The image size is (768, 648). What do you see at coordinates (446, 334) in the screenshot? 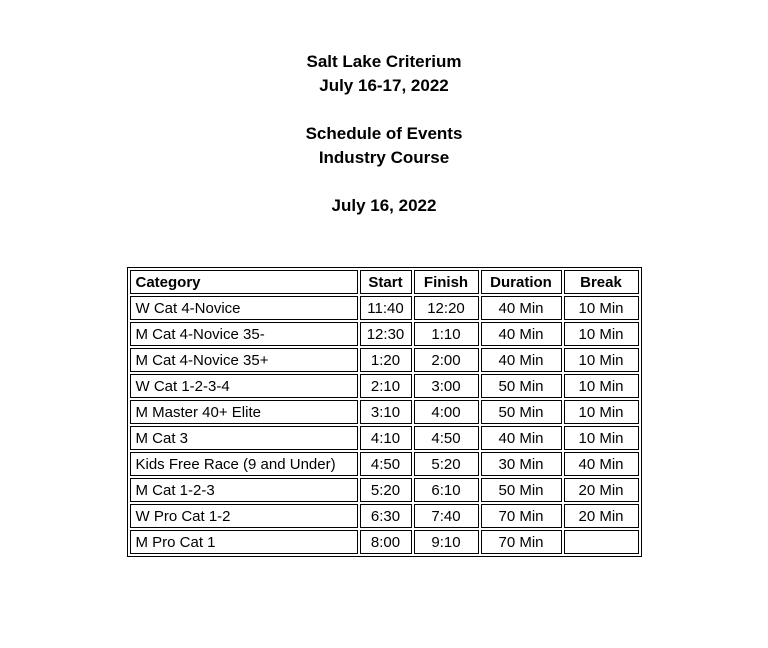
I see `cell-finish: 1:10` at bounding box center [446, 334].